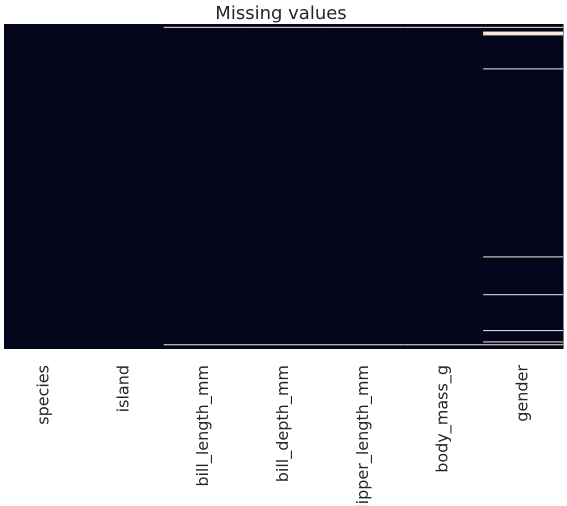 Image resolution: width=567 pixels, height=506 pixels. I want to click on heatmap-column-flipper_length_mm, so click(363, 186).